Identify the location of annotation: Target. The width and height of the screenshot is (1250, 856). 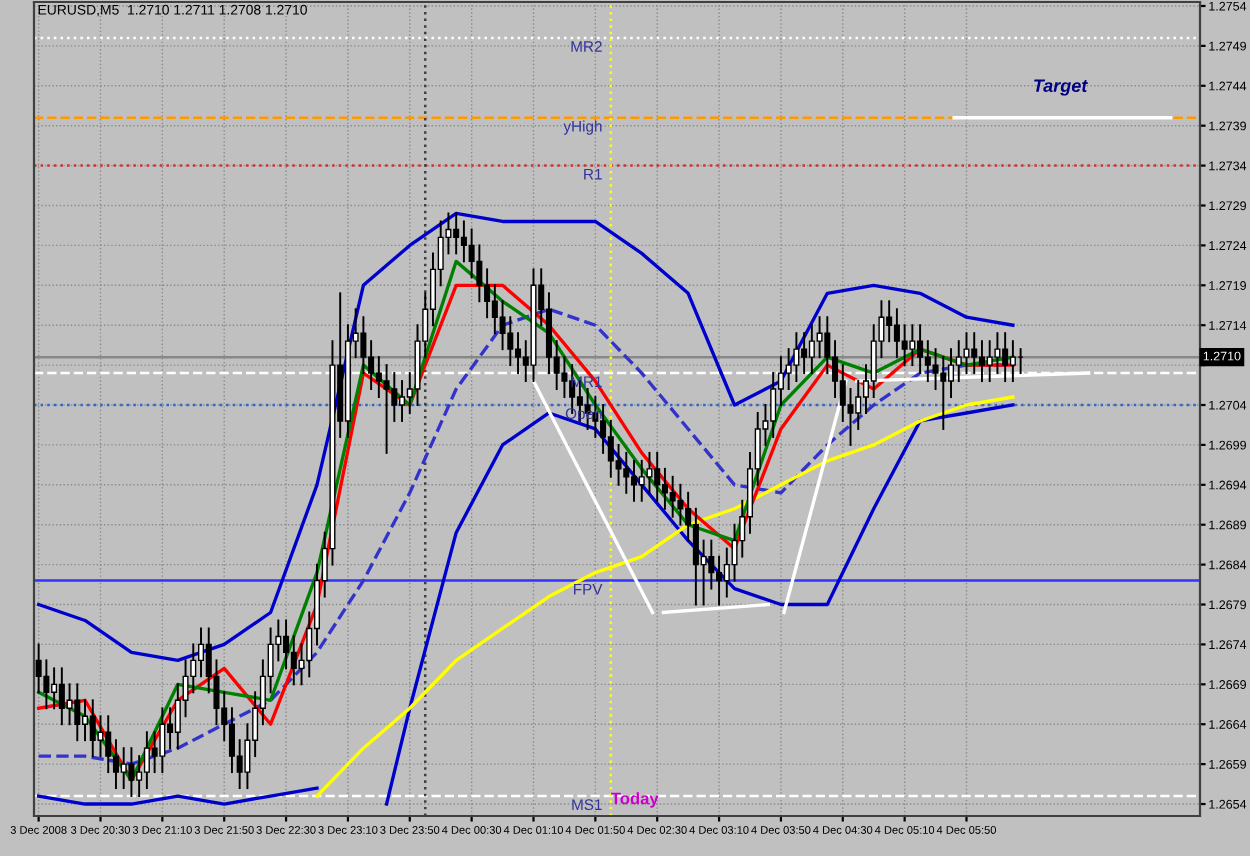
(1061, 87).